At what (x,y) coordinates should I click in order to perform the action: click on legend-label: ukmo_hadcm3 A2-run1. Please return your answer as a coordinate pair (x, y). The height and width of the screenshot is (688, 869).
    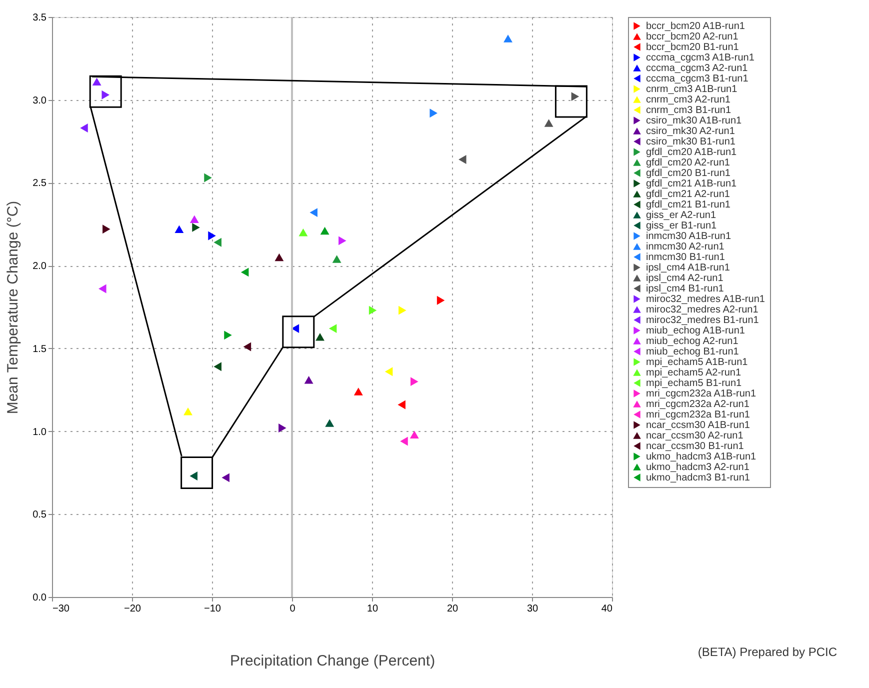
    Looking at the image, I should click on (698, 467).